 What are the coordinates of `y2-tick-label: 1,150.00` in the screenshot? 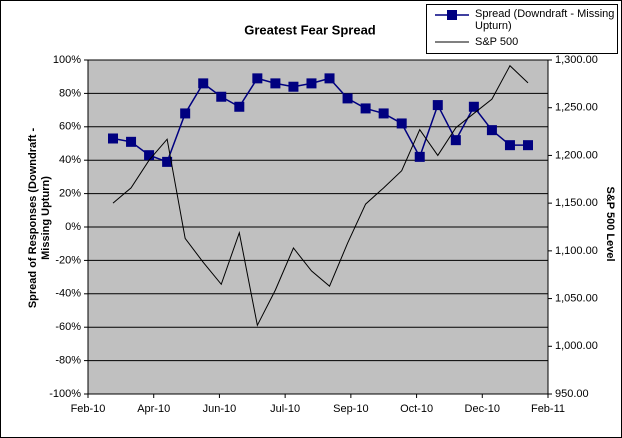 It's located at (576, 203).